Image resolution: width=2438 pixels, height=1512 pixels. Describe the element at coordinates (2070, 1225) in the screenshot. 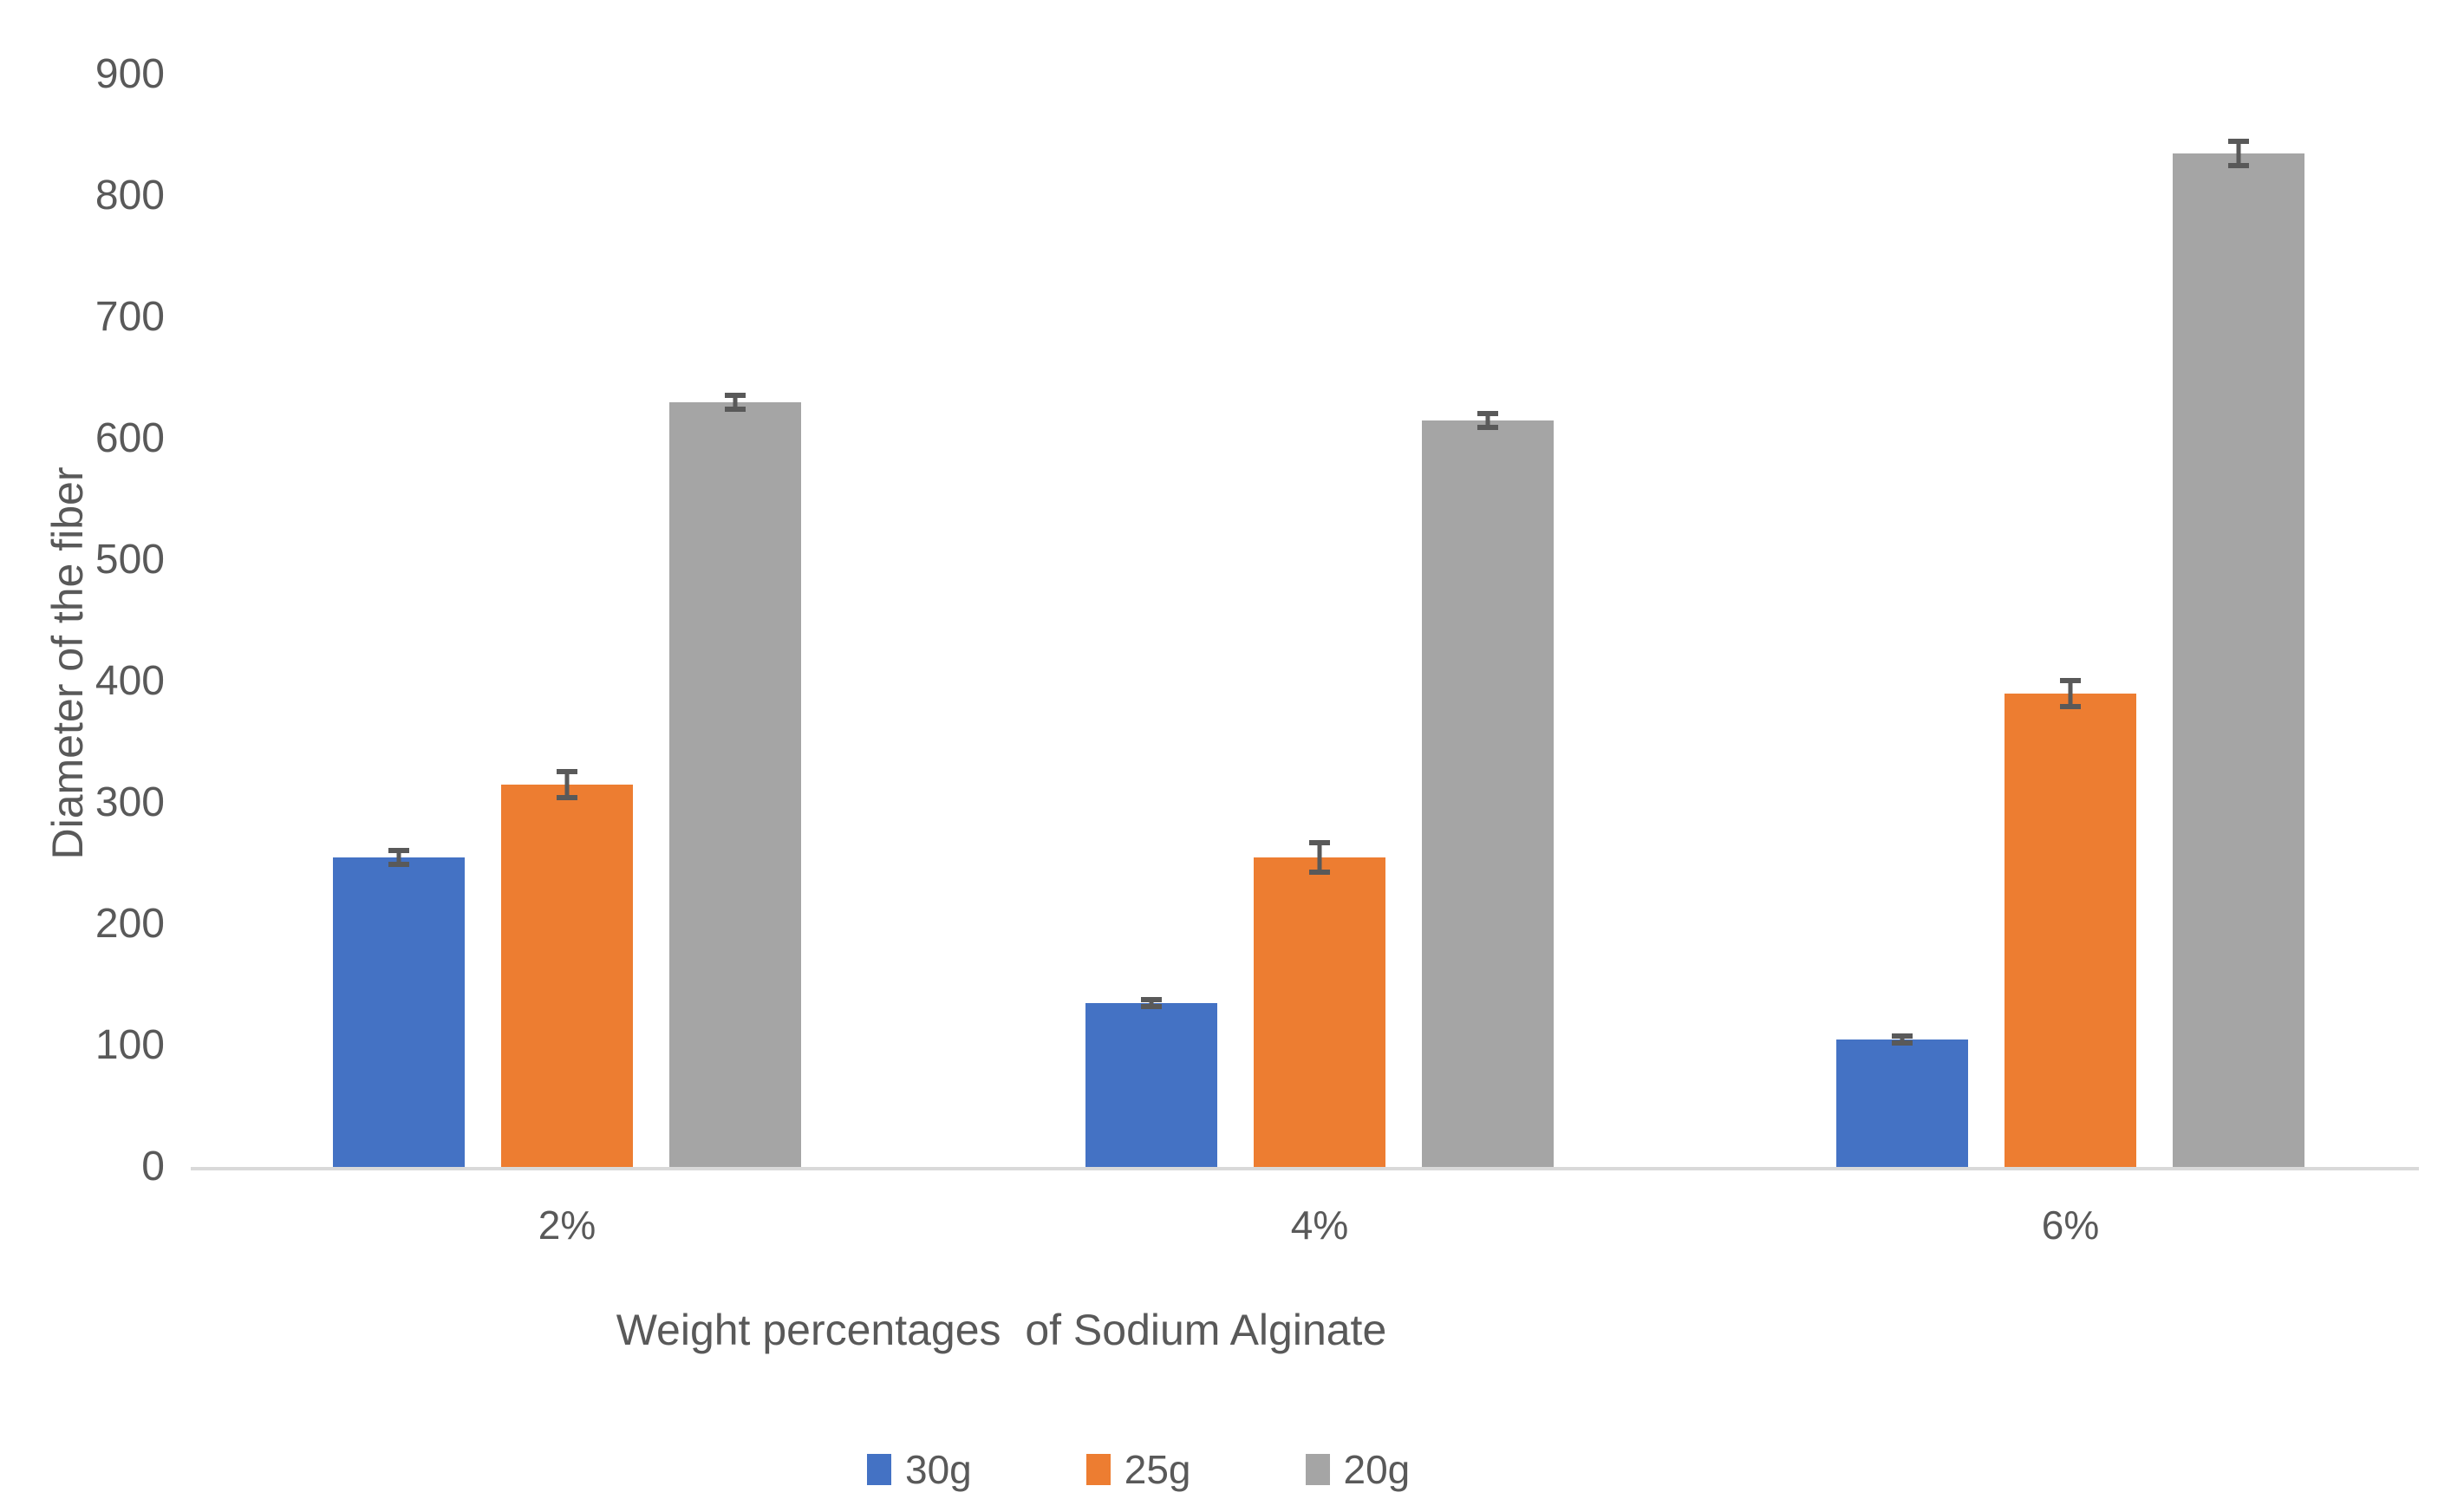

I see `x-category-label-6%: 6%` at that location.